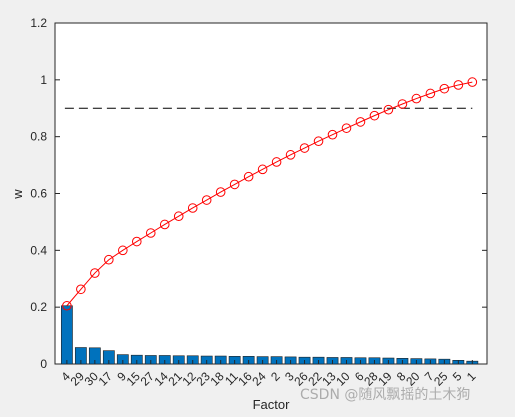 Image resolution: width=515 pixels, height=417 pixels. What do you see at coordinates (106, 379) in the screenshot?
I see `x-tick-label: 17` at bounding box center [106, 379].